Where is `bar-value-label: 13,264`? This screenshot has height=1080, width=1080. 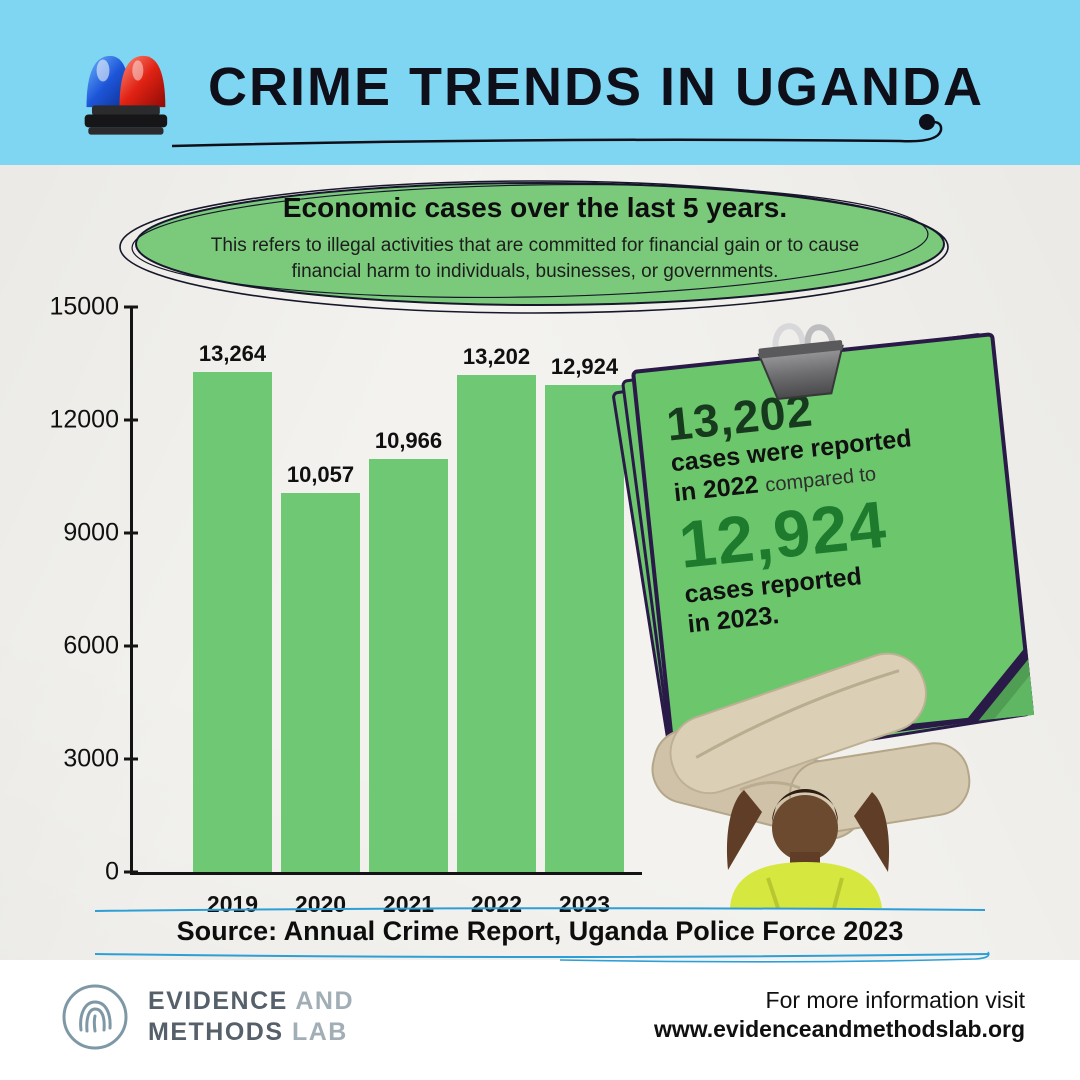 bar-value-label: 13,264 is located at coordinates (232, 354).